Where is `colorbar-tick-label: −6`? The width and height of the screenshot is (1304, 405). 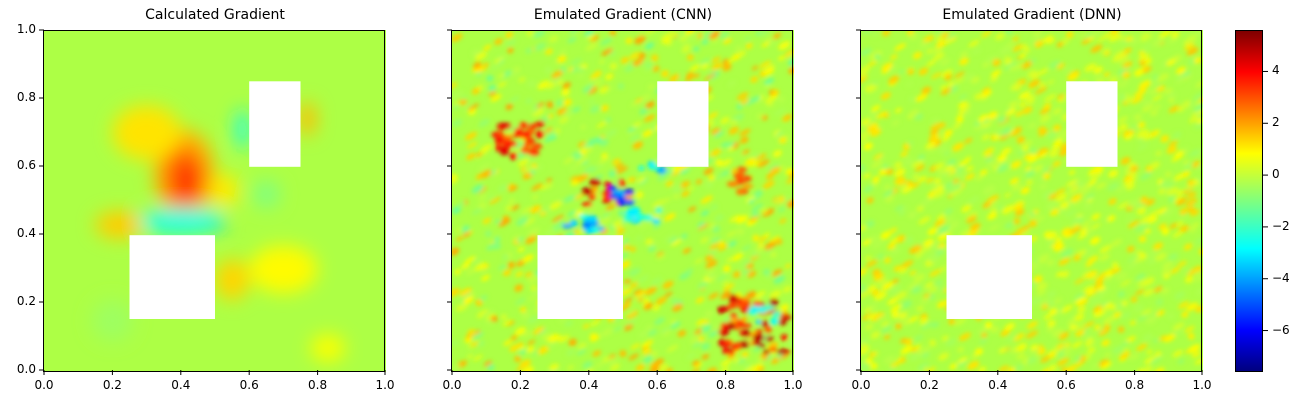 colorbar-tick-label: −6 is located at coordinates (1281, 329).